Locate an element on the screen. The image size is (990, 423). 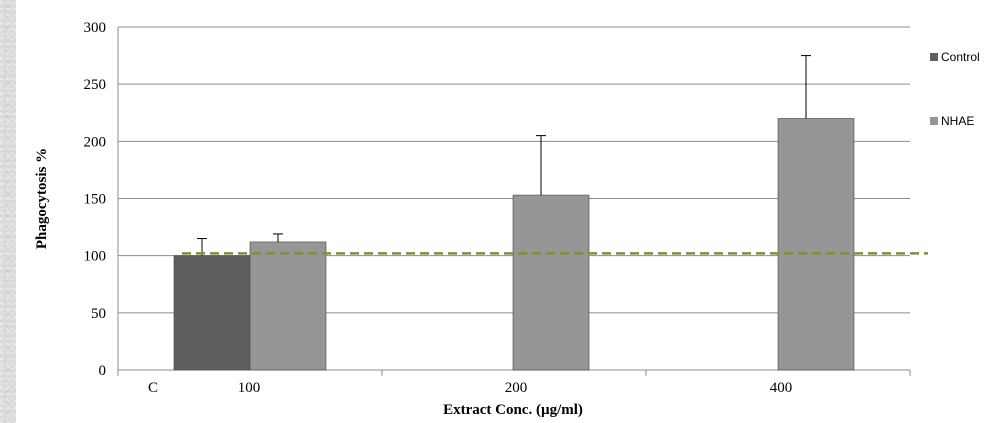
y-tick-label: 50 is located at coordinates (98, 314).